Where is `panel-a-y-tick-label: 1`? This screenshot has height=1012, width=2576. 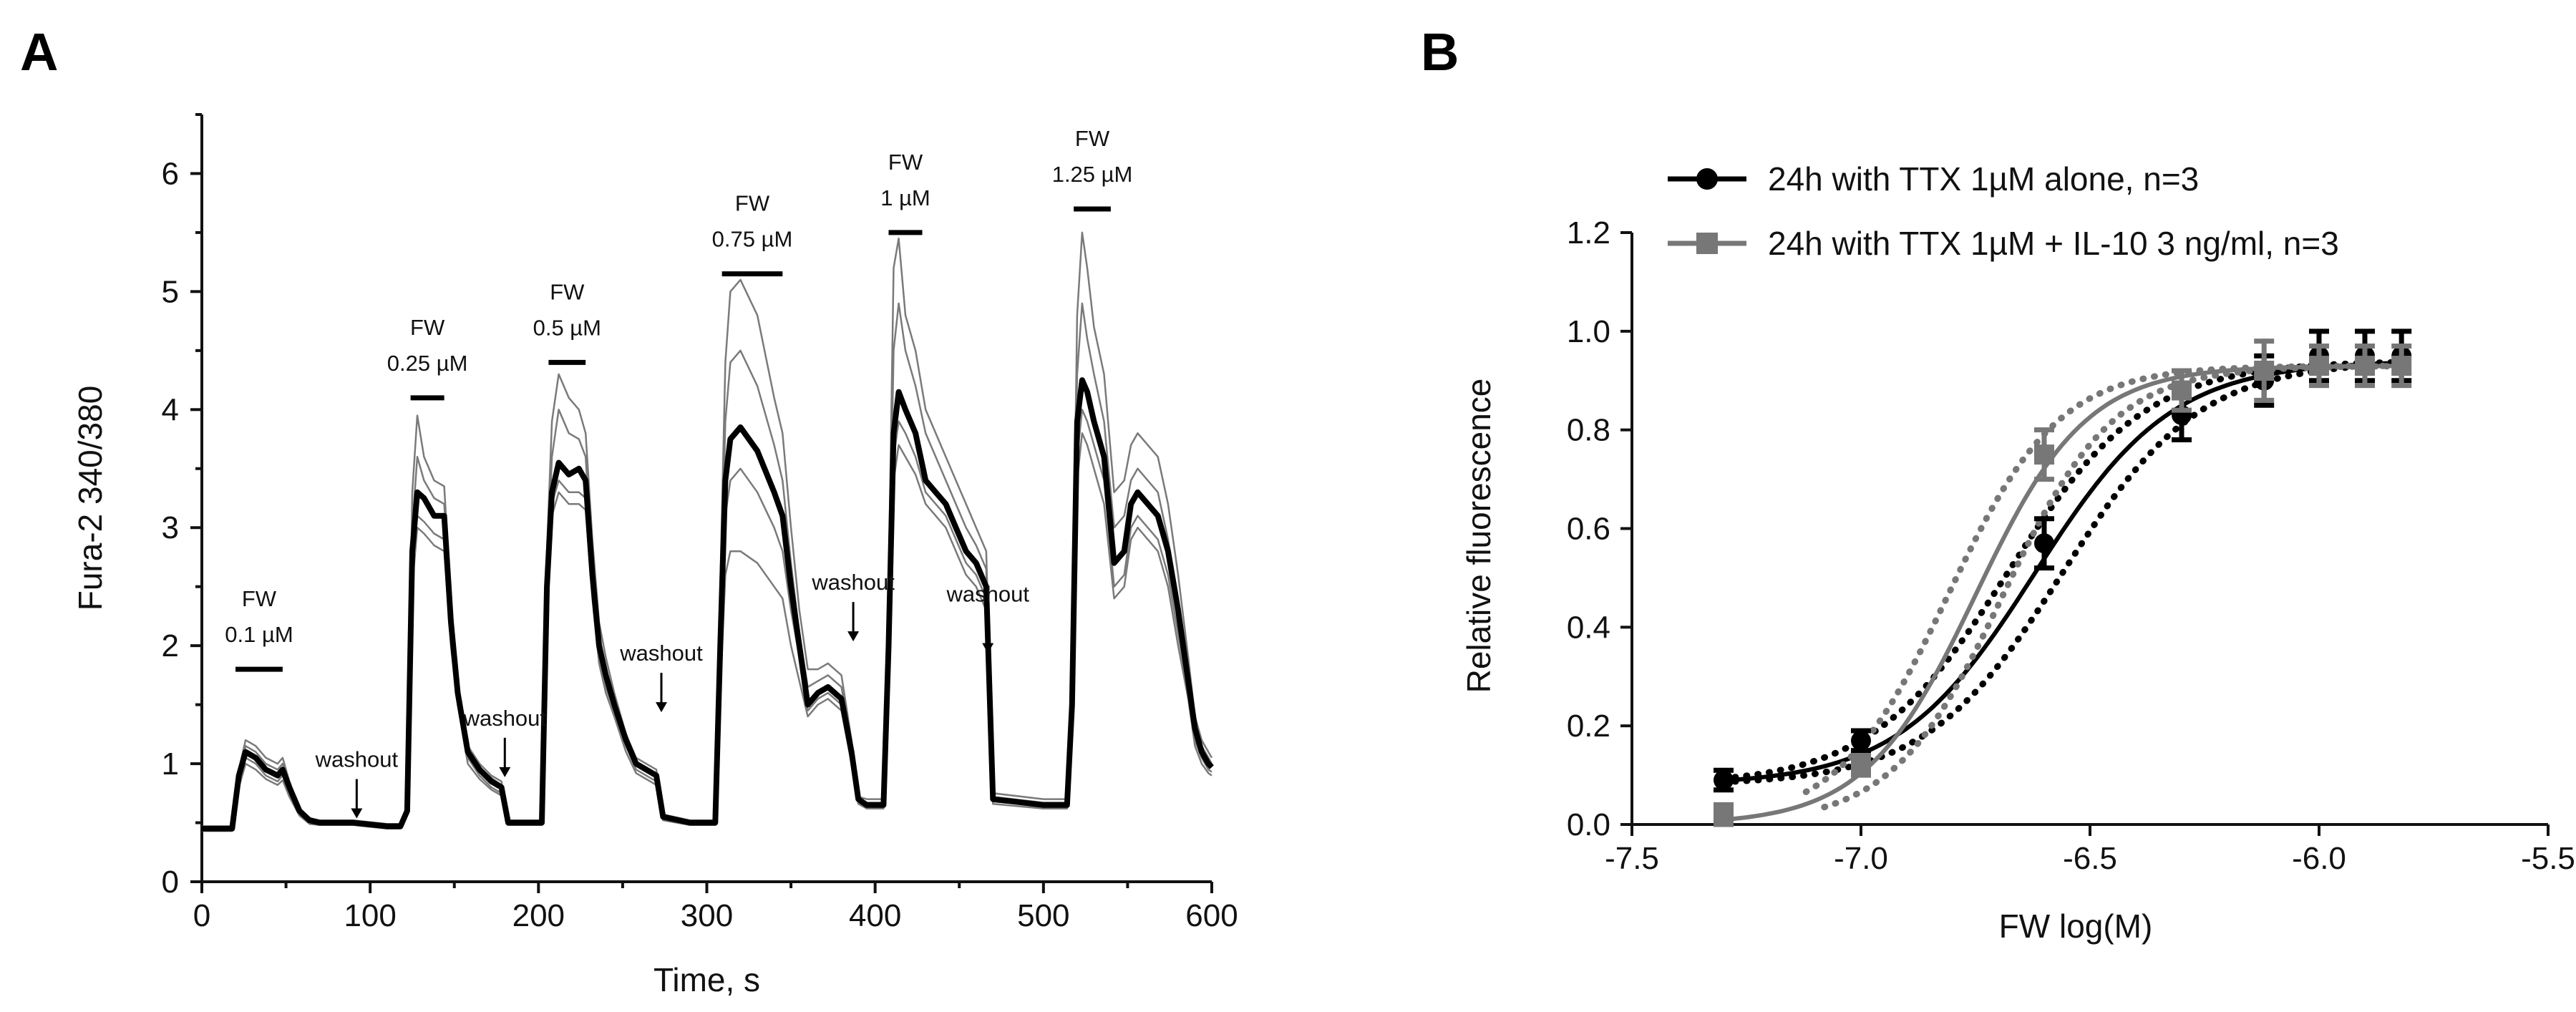 panel-a-y-tick-label: 1 is located at coordinates (170, 764).